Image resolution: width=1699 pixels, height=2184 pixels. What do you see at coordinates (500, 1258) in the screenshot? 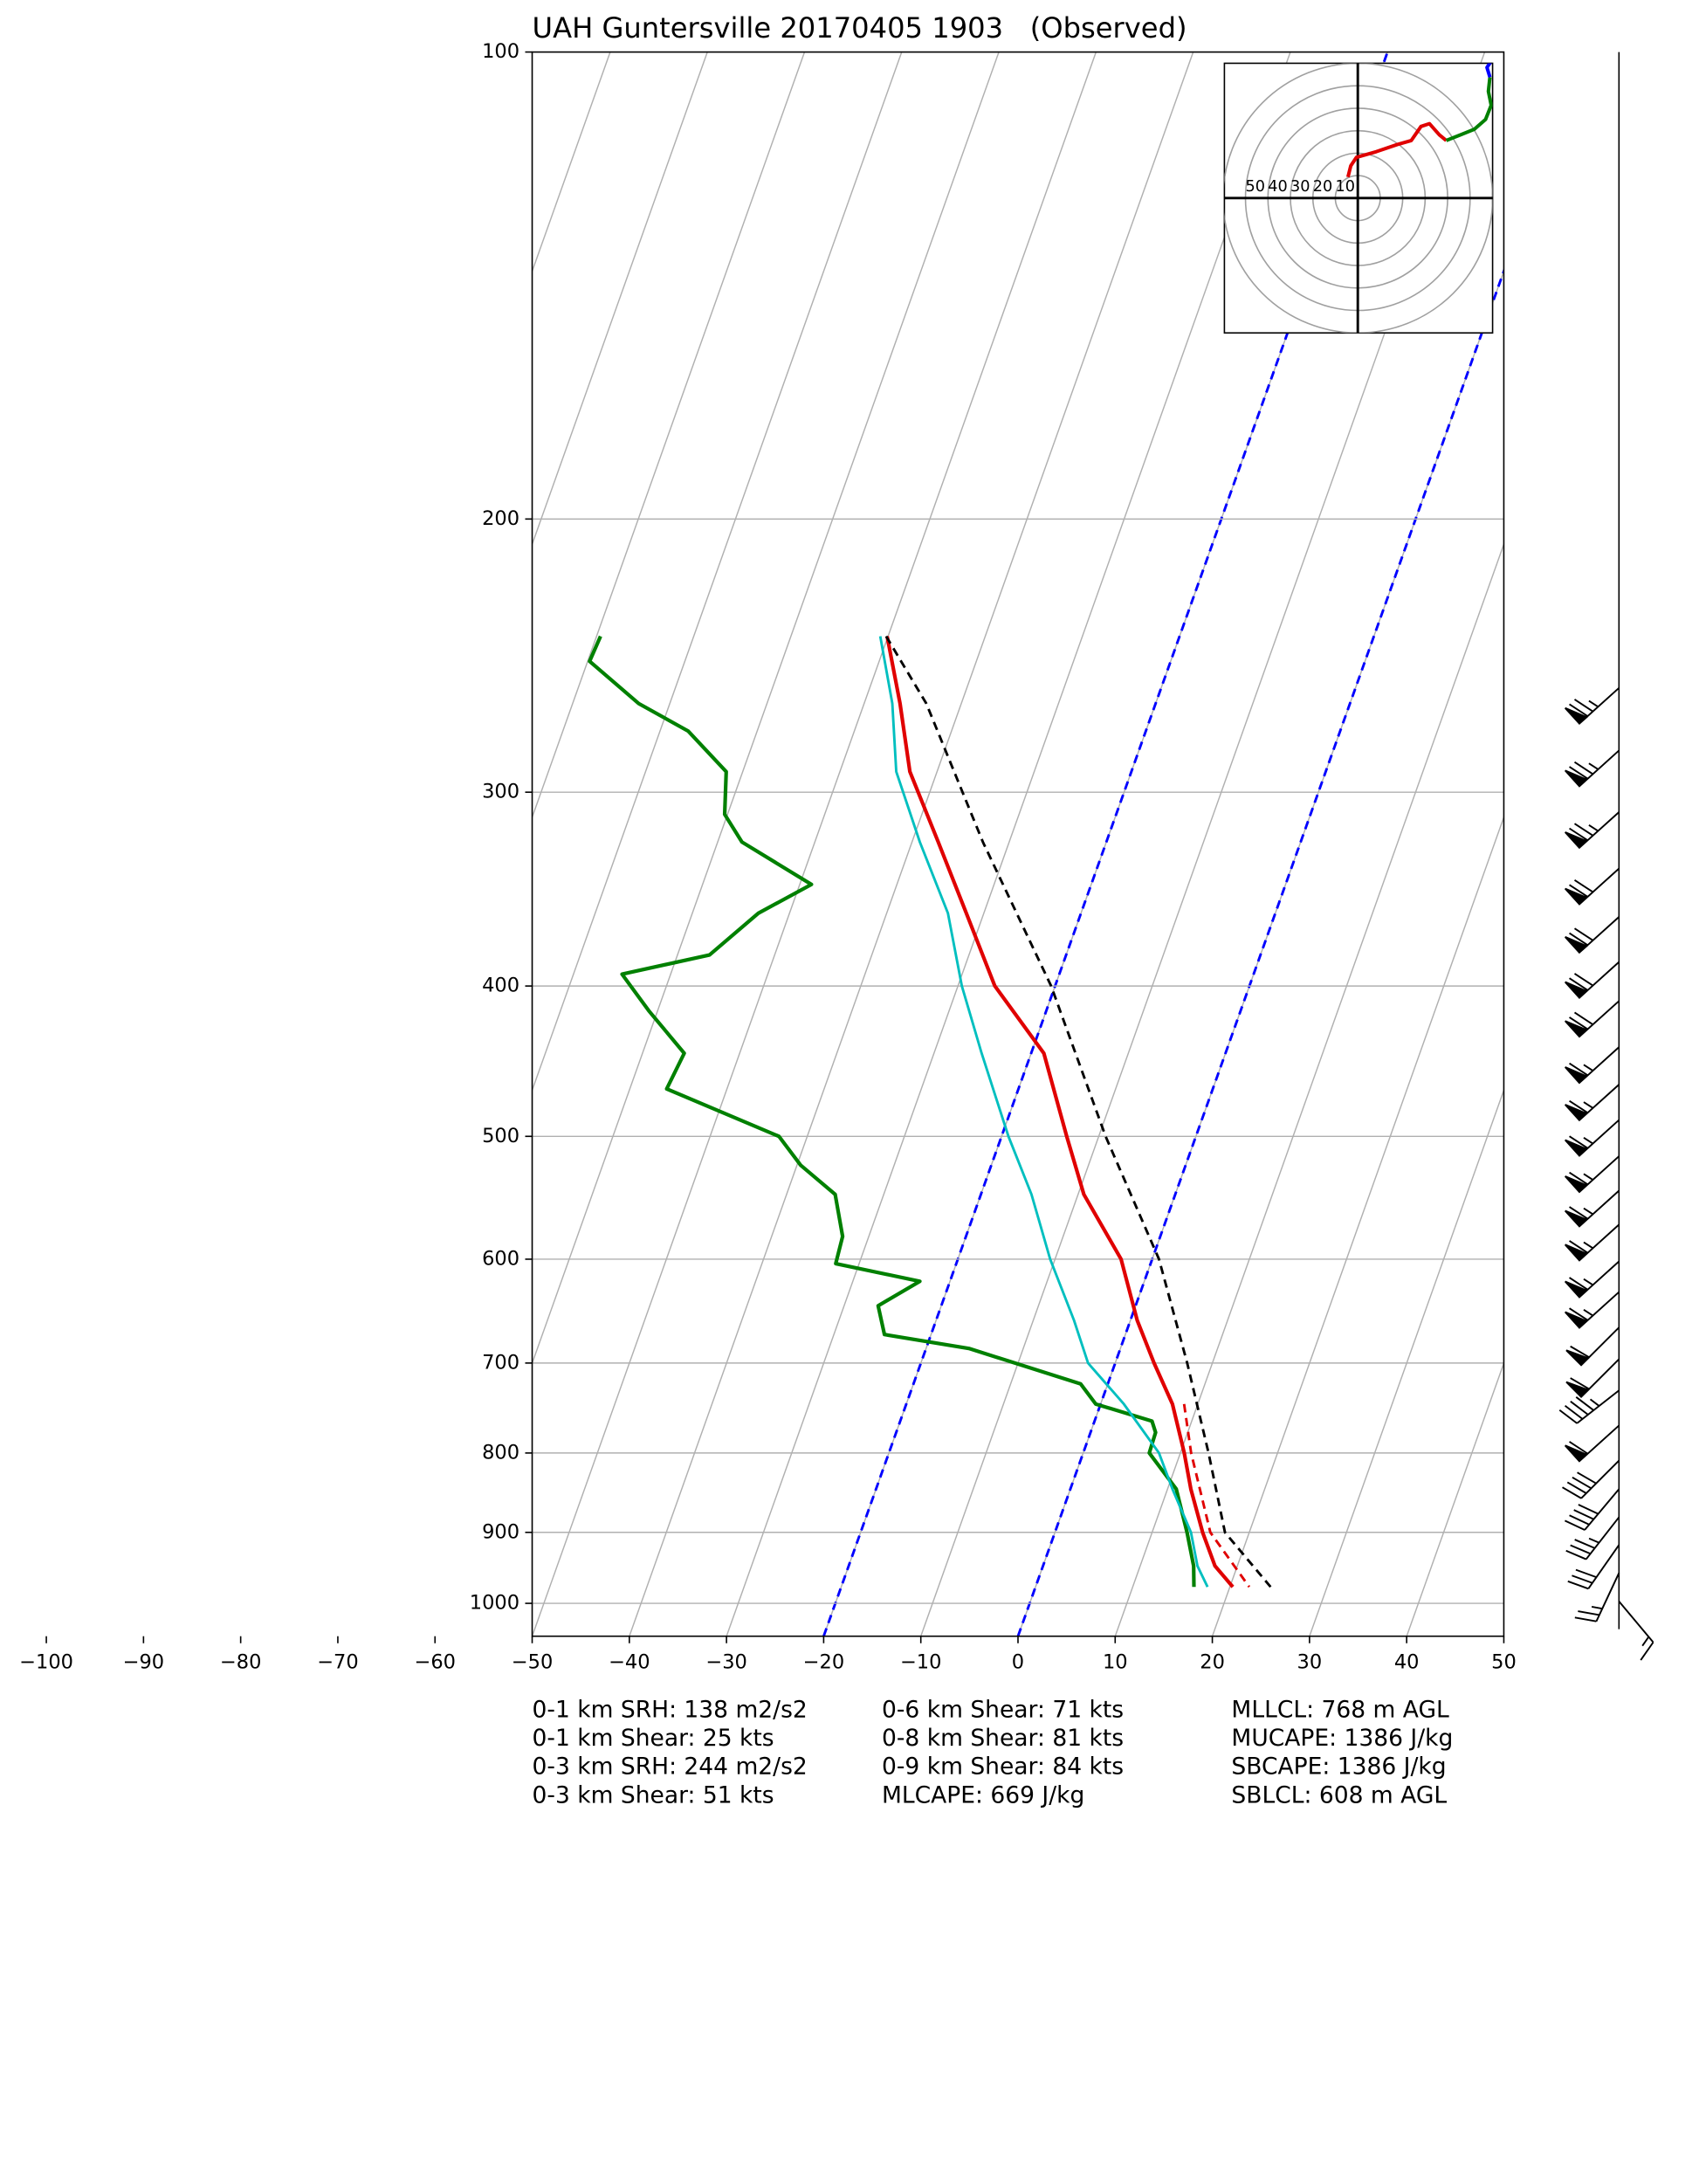
I see `y-tick-label: 600` at bounding box center [500, 1258].